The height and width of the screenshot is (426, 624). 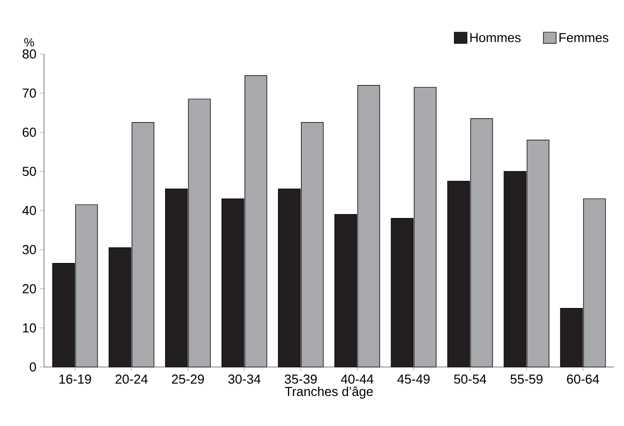 I want to click on y-tick-label: 40, so click(x=29, y=211).